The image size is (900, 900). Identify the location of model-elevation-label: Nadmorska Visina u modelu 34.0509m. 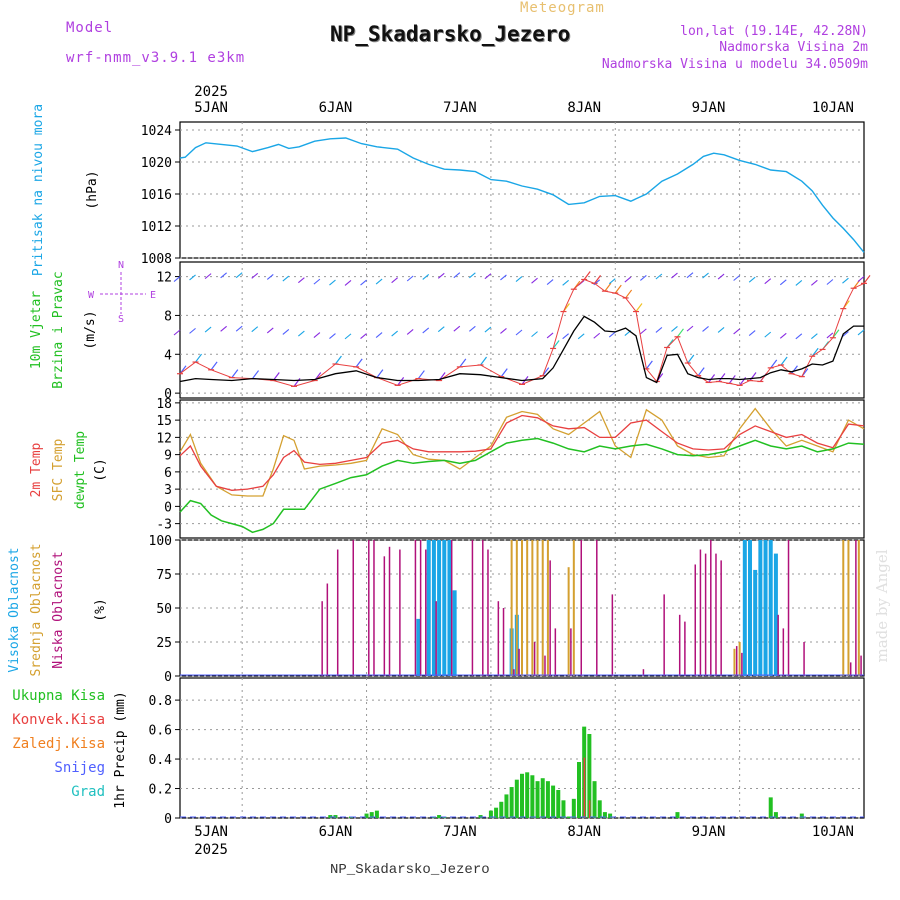
(734, 64).